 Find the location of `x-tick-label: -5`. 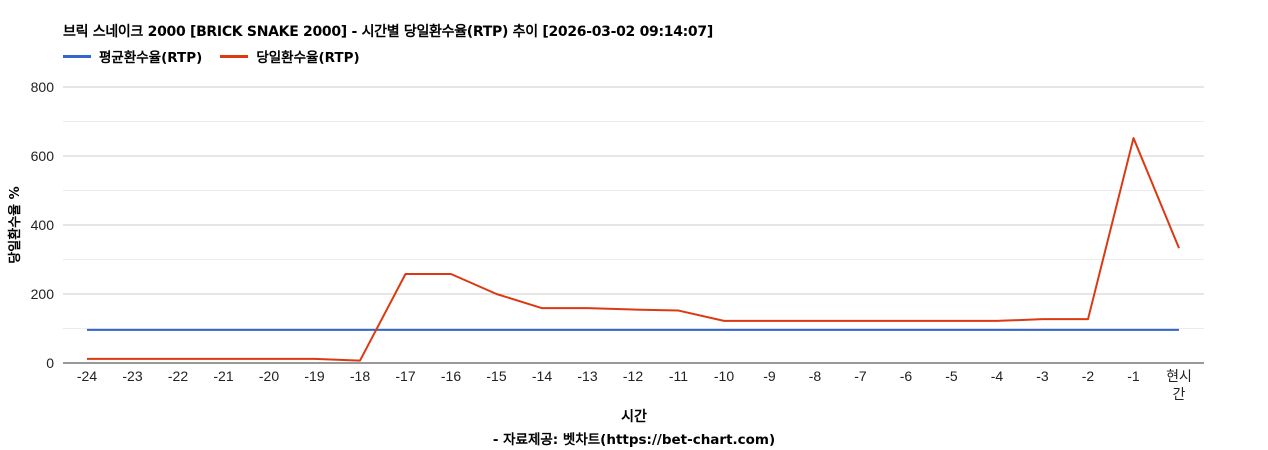

x-tick-label: -5 is located at coordinates (951, 376).